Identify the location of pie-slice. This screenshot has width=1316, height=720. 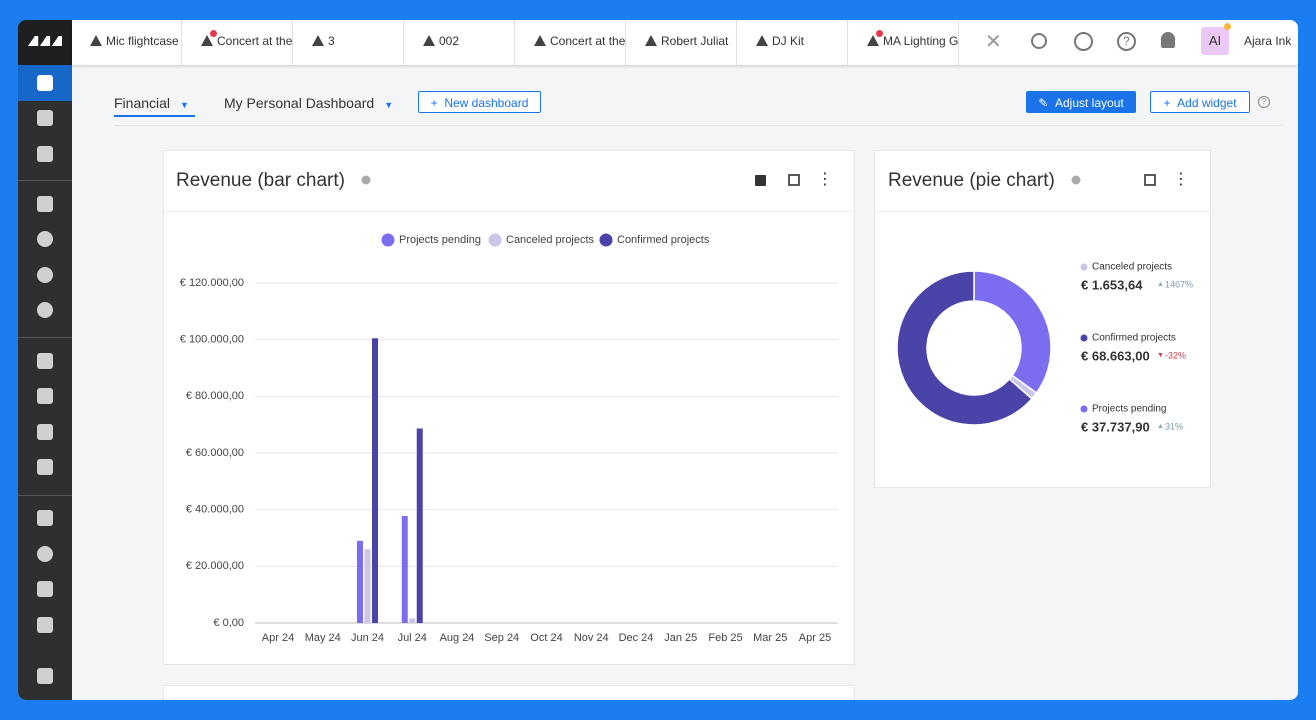
(964, 348).